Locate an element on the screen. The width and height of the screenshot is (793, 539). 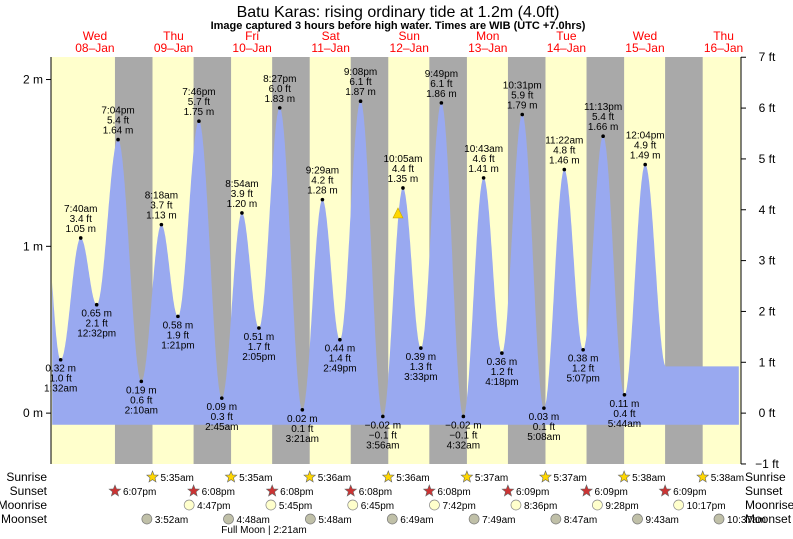
sunset-time: 6:07pm is located at coordinates (139, 492).